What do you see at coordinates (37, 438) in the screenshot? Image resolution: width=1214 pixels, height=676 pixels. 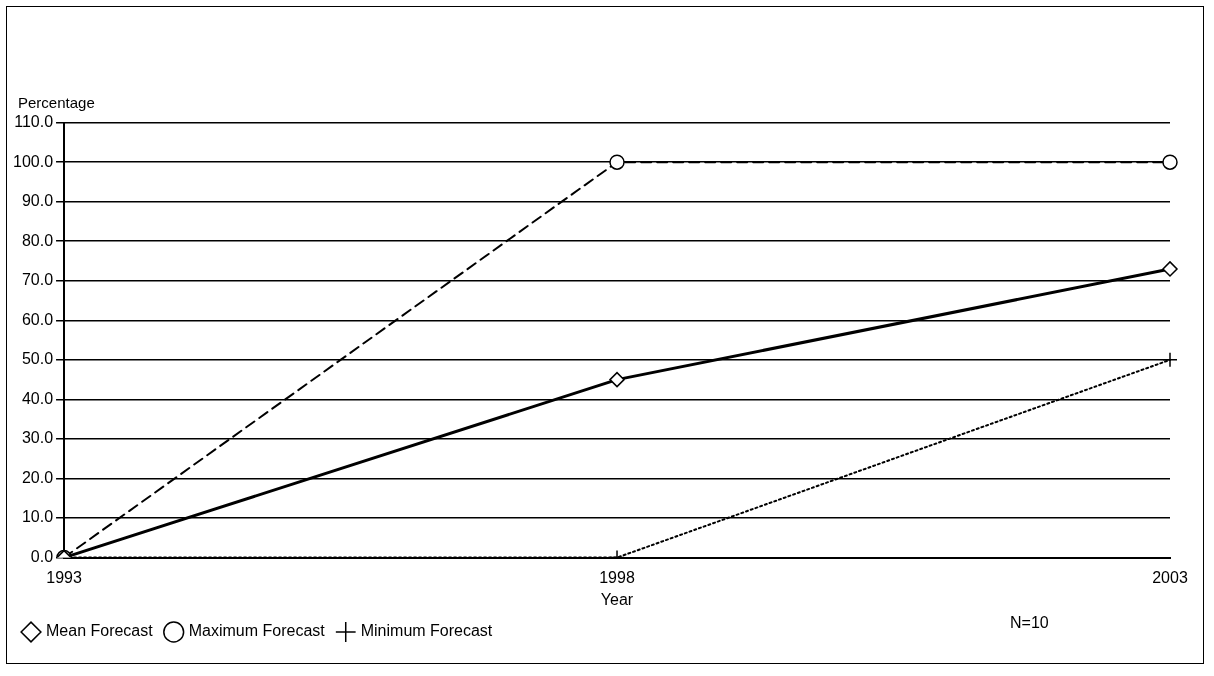 I see `y-tick-label: 30.0` at bounding box center [37, 438].